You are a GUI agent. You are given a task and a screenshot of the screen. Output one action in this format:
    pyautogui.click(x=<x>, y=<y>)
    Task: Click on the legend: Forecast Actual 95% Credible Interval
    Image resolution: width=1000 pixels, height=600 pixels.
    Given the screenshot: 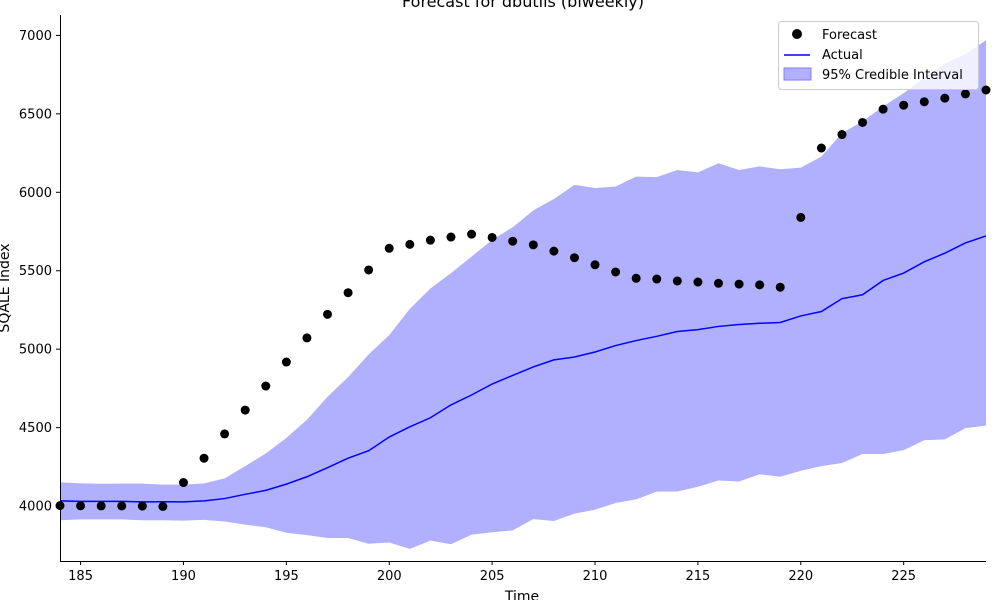 What is the action you would take?
    pyautogui.click(x=878, y=55)
    